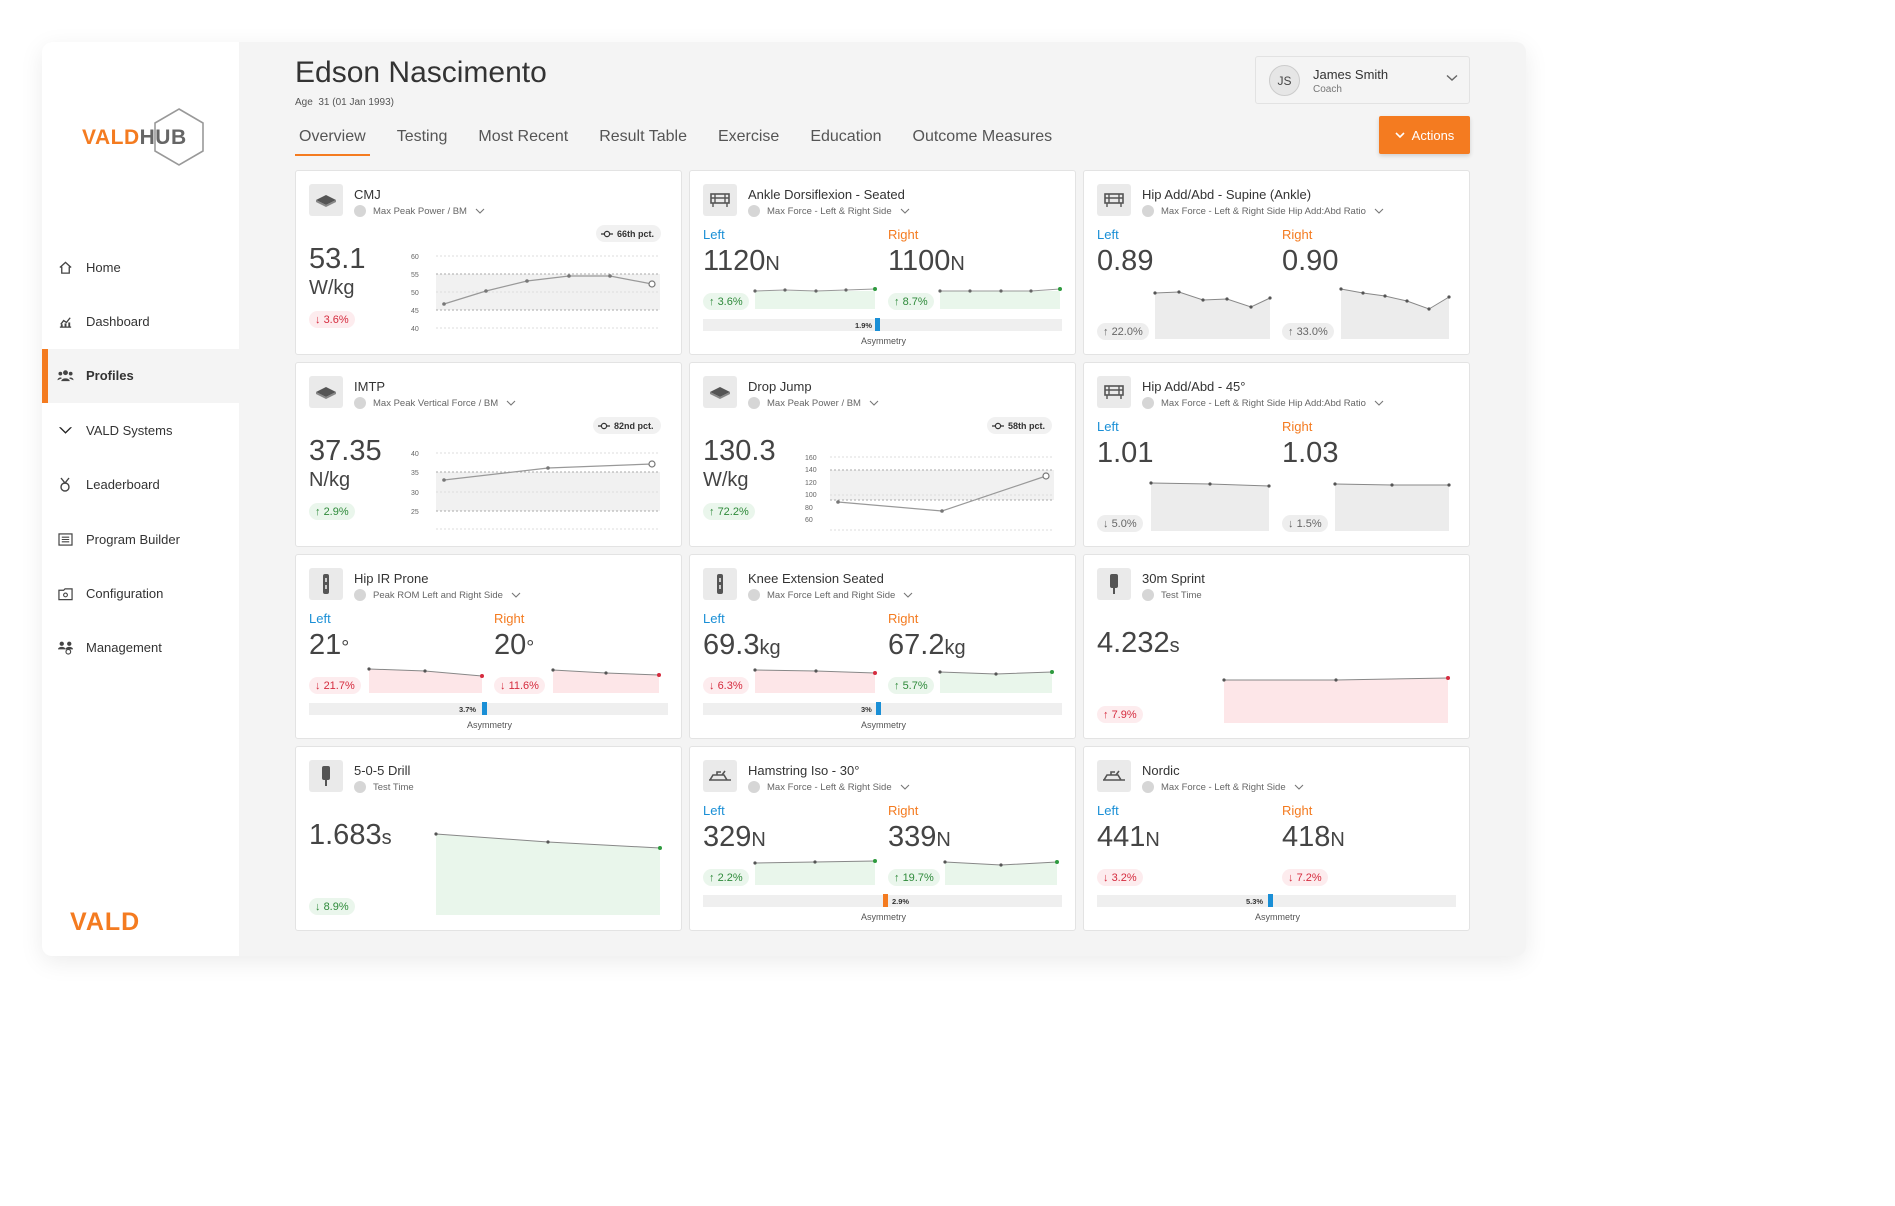  Describe the element at coordinates (336, 906) in the screenshot. I see `change-value: 8.9%` at that location.